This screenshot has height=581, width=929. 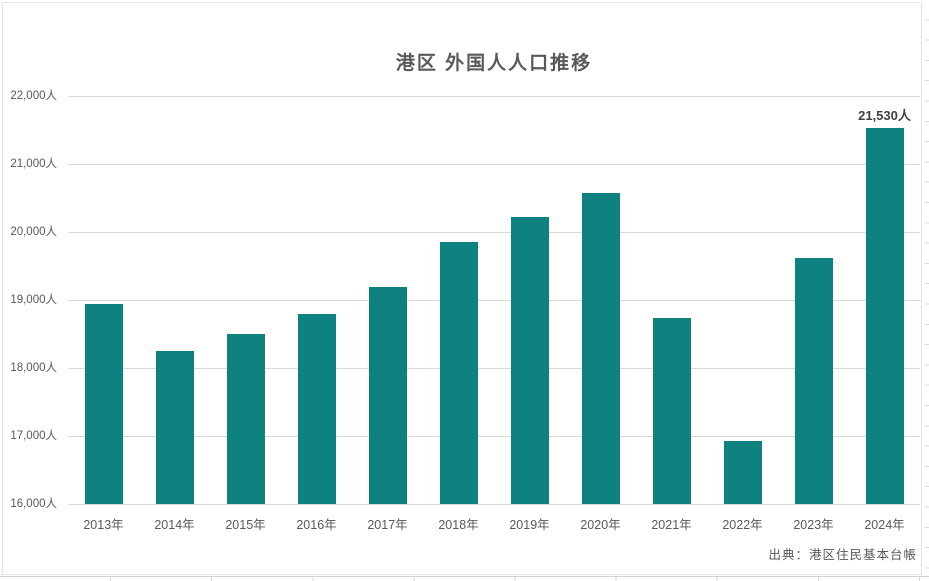 I want to click on chart-title: 港区 外国人人口推移, so click(x=494, y=63).